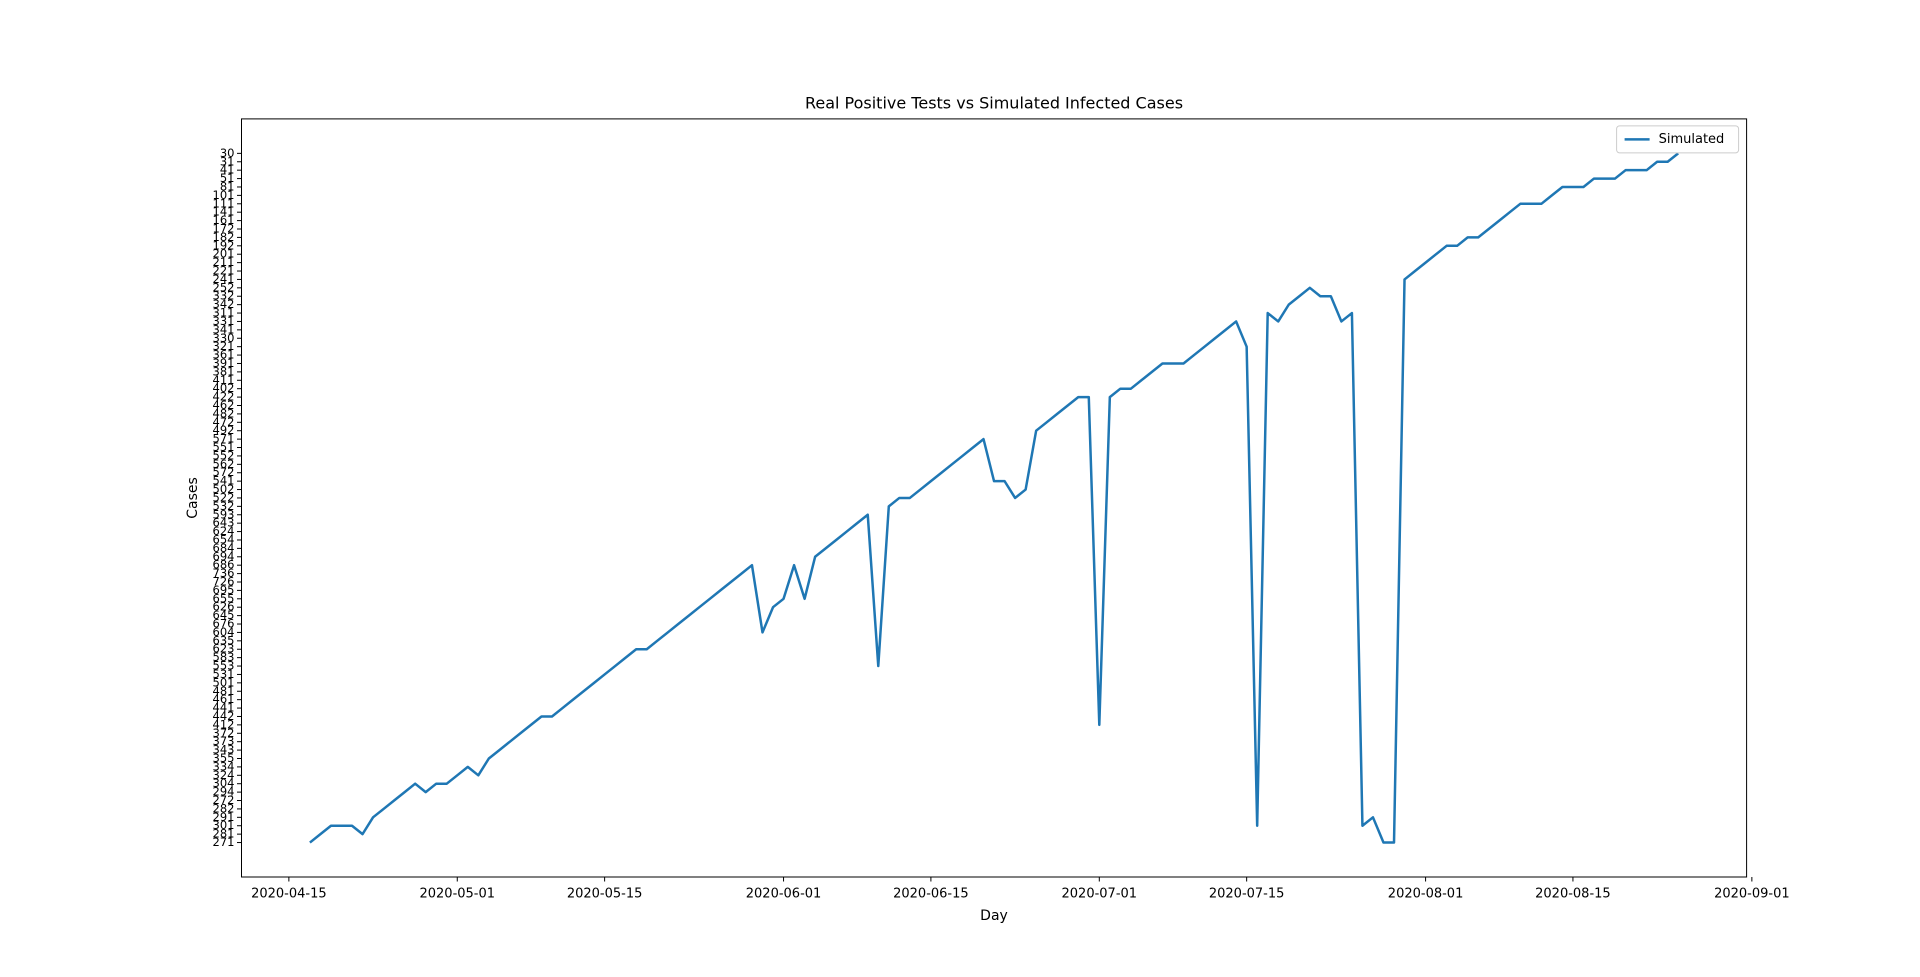 The width and height of the screenshot is (1920, 977). I want to click on y-tick-label: 81, so click(227, 186).